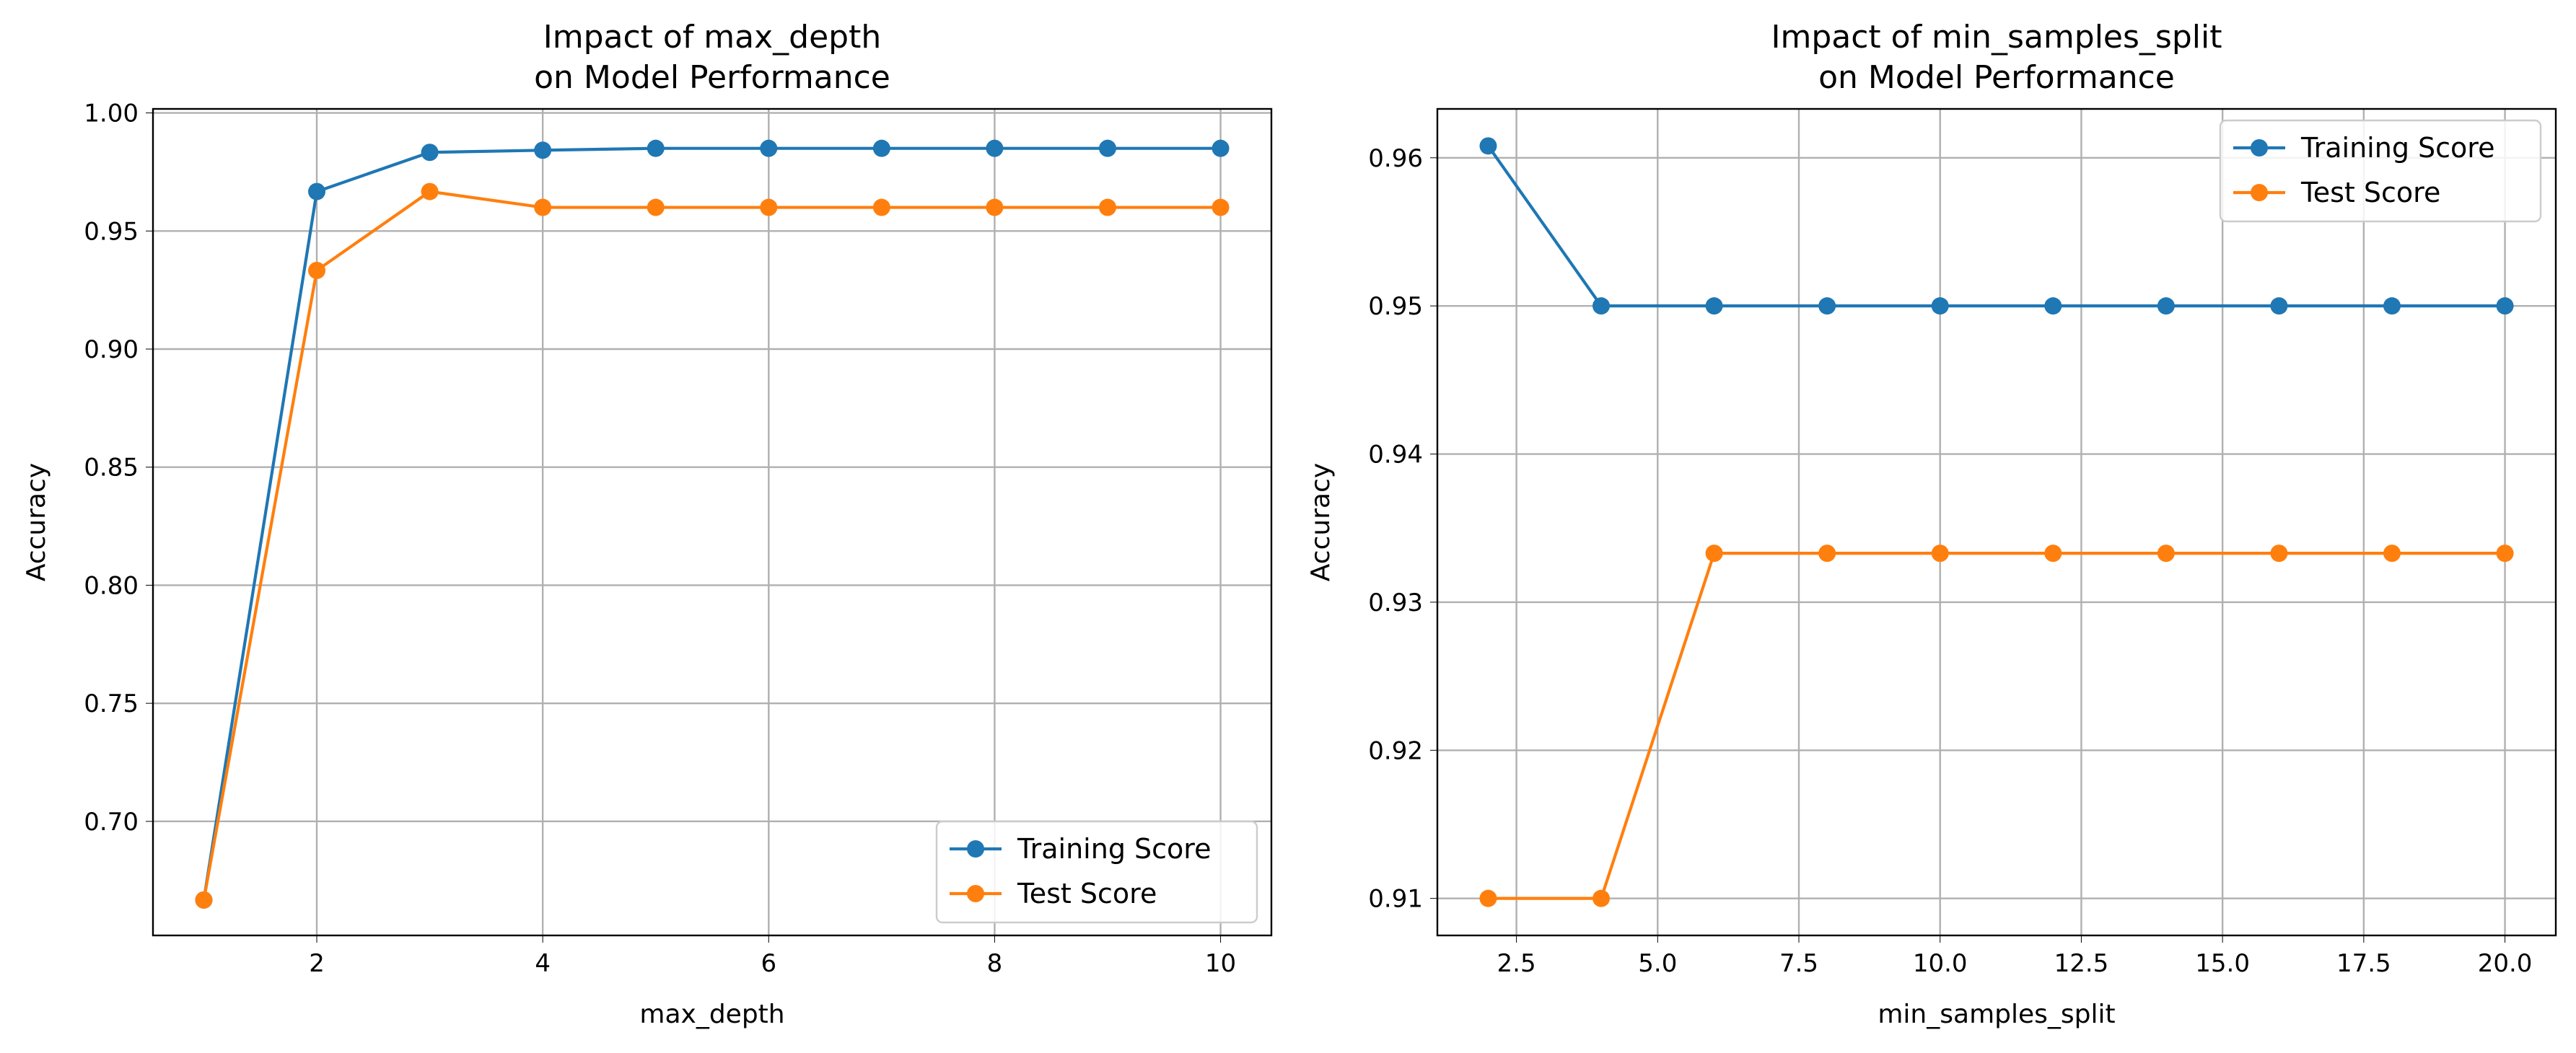 Image resolution: width=2576 pixels, height=1053 pixels. What do you see at coordinates (317, 963) in the screenshot?
I see `x-tick-label: 2` at bounding box center [317, 963].